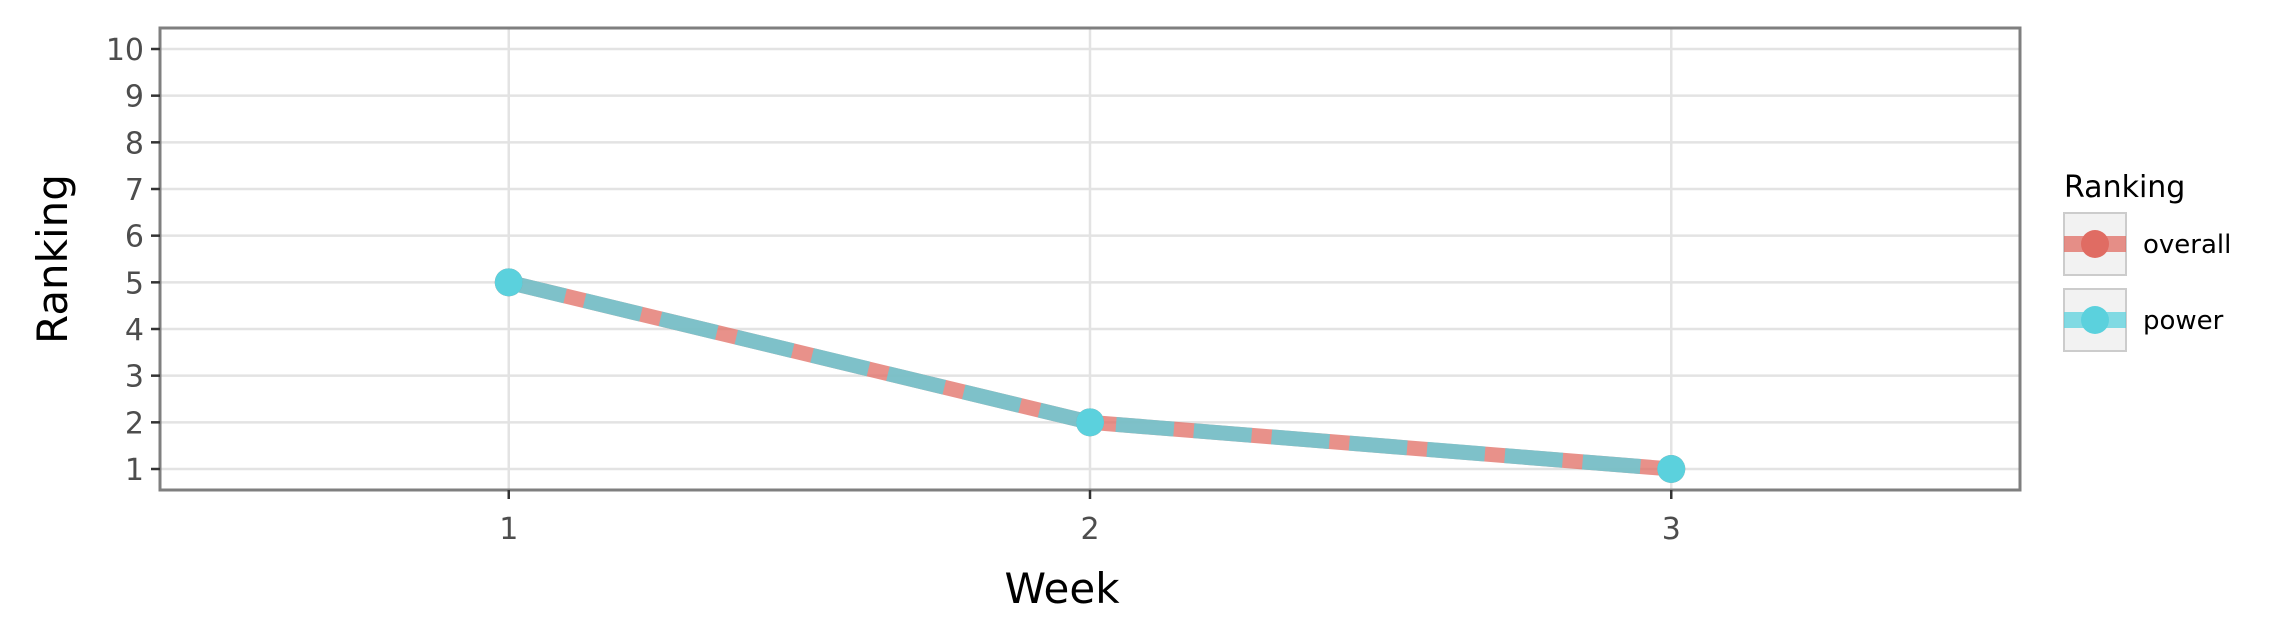 This screenshot has width=2276, height=641. What do you see at coordinates (134, 330) in the screenshot?
I see `y-tick-label: 4` at bounding box center [134, 330].